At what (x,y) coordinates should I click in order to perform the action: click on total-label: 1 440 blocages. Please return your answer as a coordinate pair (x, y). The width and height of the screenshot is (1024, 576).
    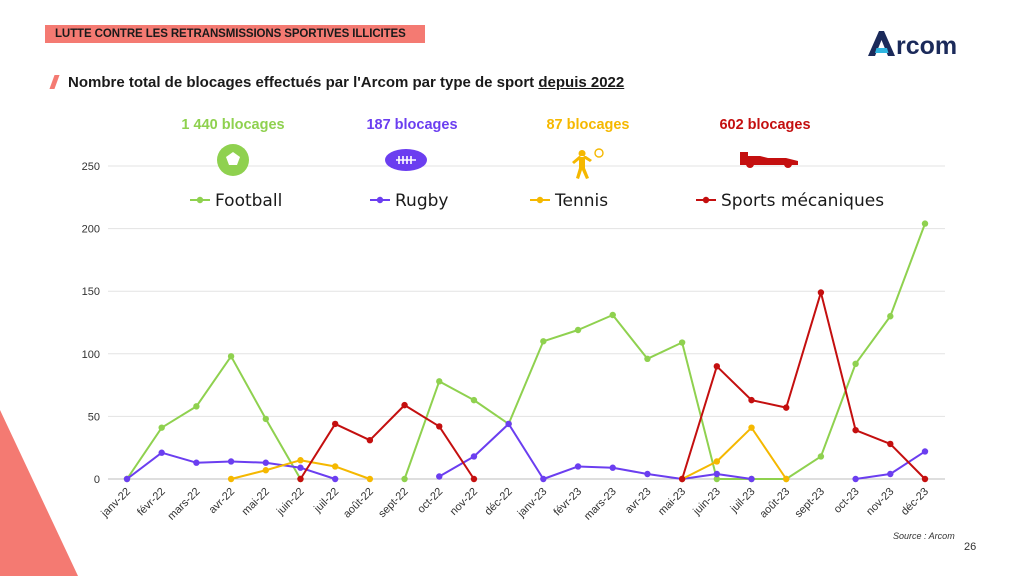
    Looking at the image, I should click on (232, 125).